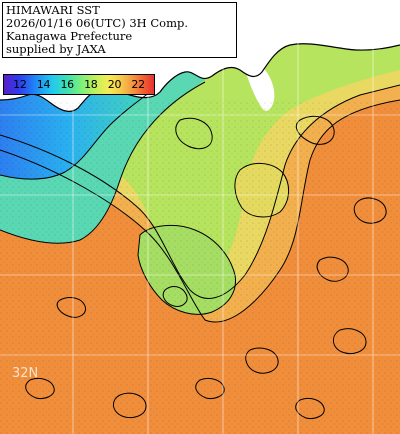 The height and width of the screenshot is (434, 400). I want to click on title-line-product: HIMAWARI SST, so click(53, 10).